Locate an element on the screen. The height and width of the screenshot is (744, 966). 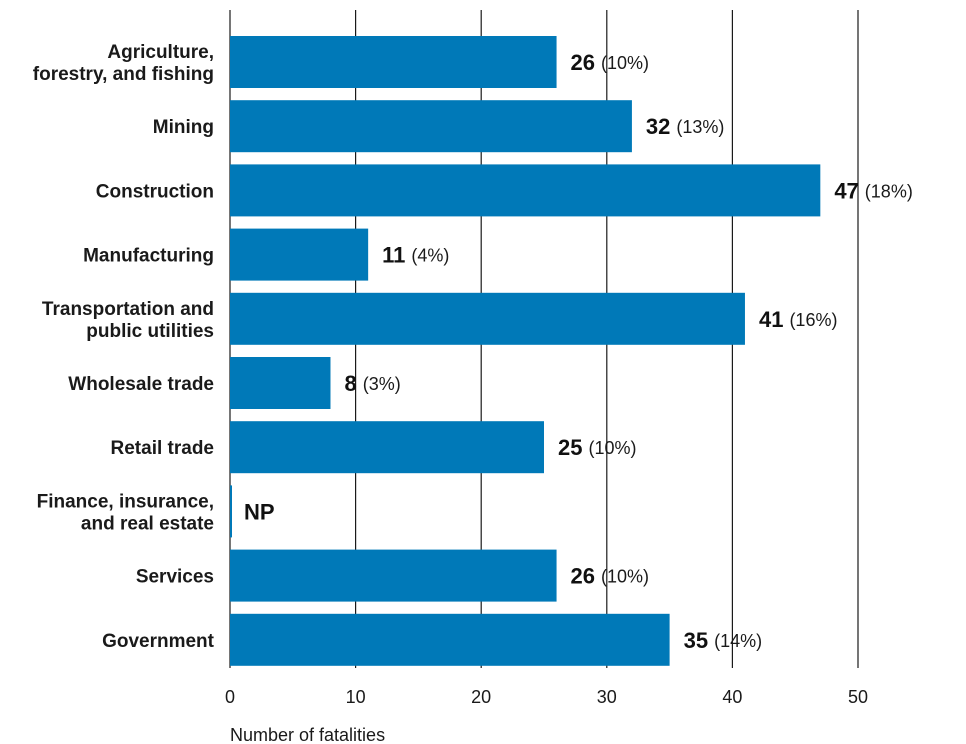
category-label: Government is located at coordinates (158, 641).